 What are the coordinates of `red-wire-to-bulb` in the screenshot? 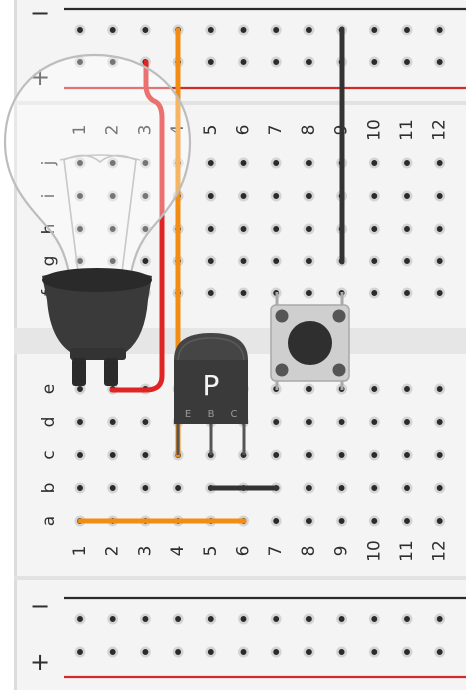 It's located at (137, 226).